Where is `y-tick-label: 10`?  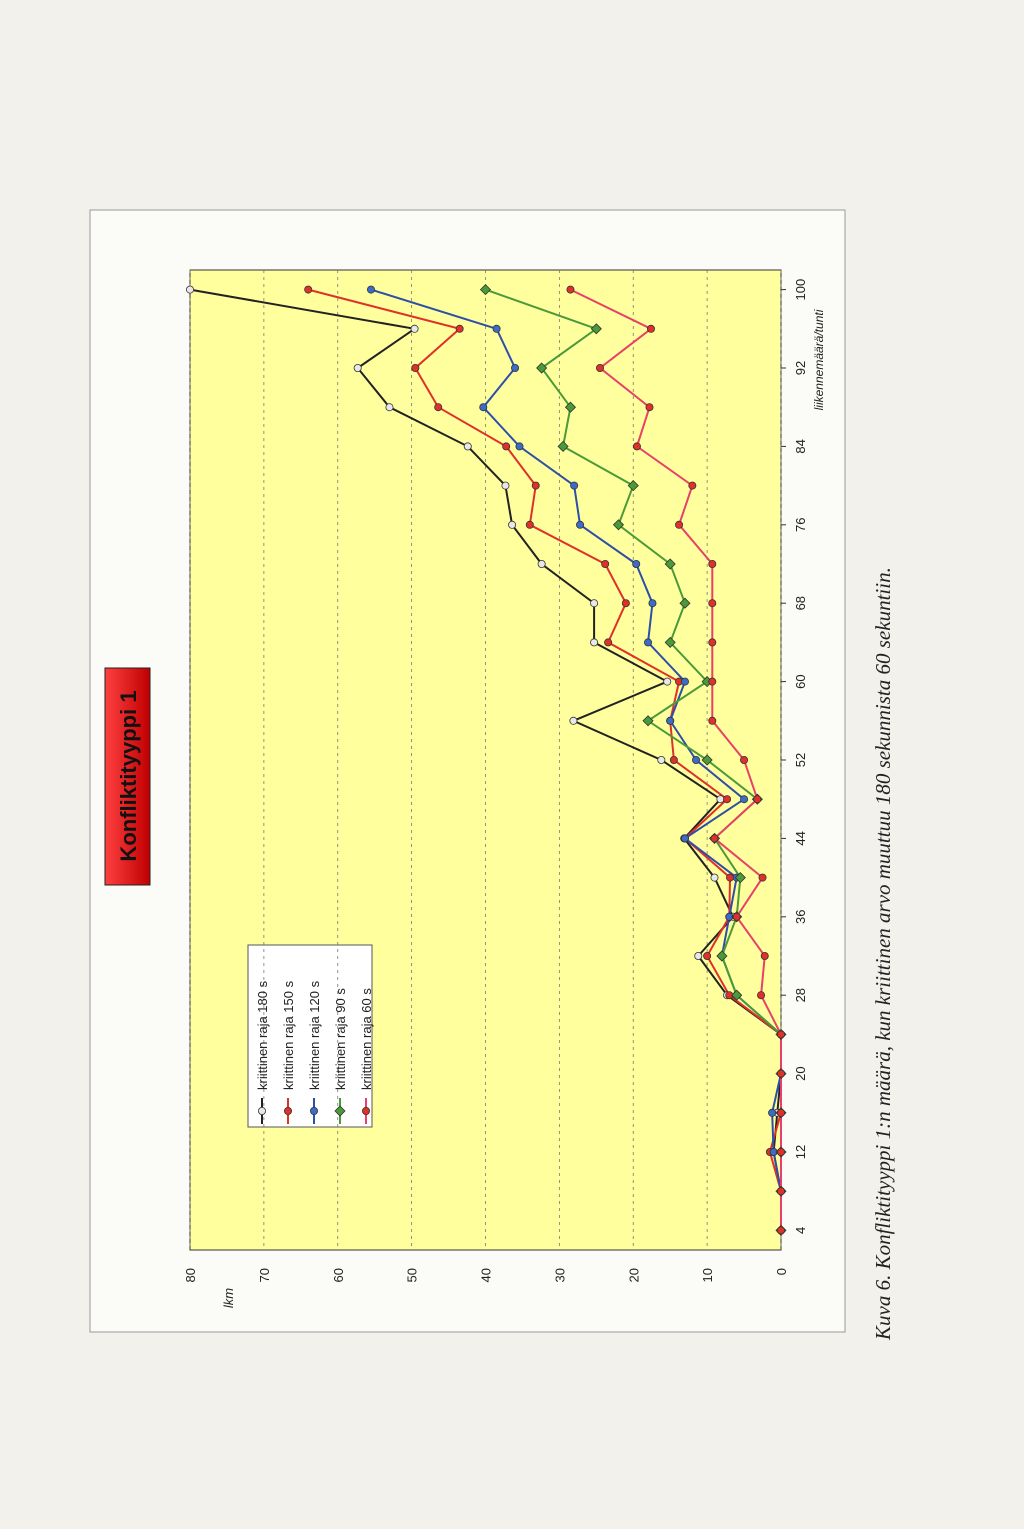
y-tick-label: 10 is located at coordinates (707, 1275).